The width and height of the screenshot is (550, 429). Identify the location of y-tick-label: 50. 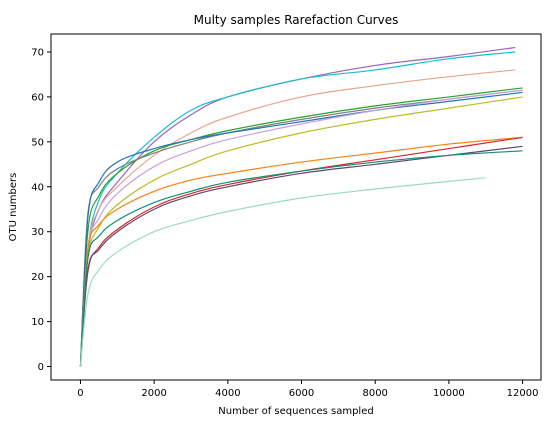
(37, 142).